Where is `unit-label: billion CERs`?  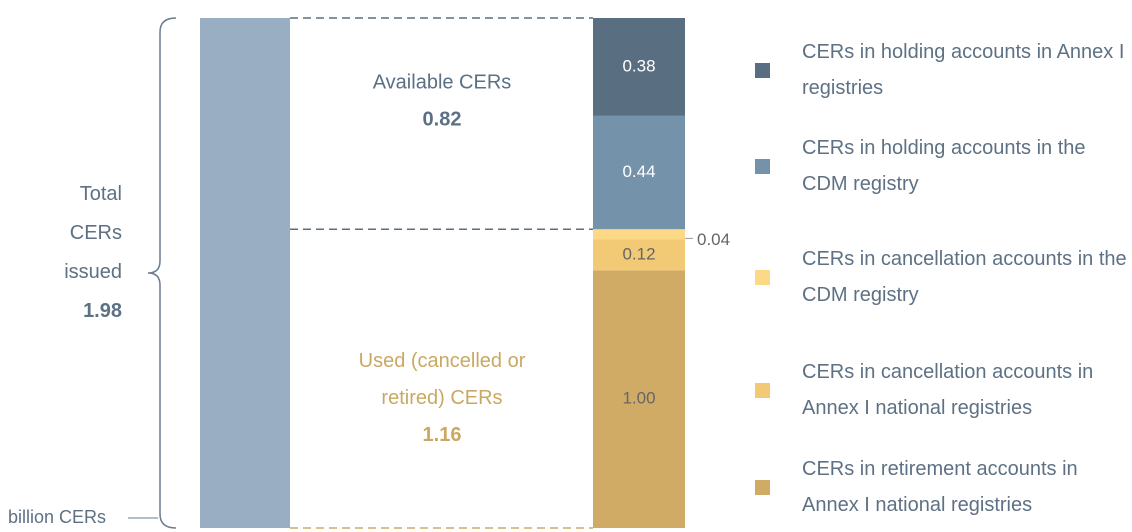
unit-label: billion CERs is located at coordinates (57, 517).